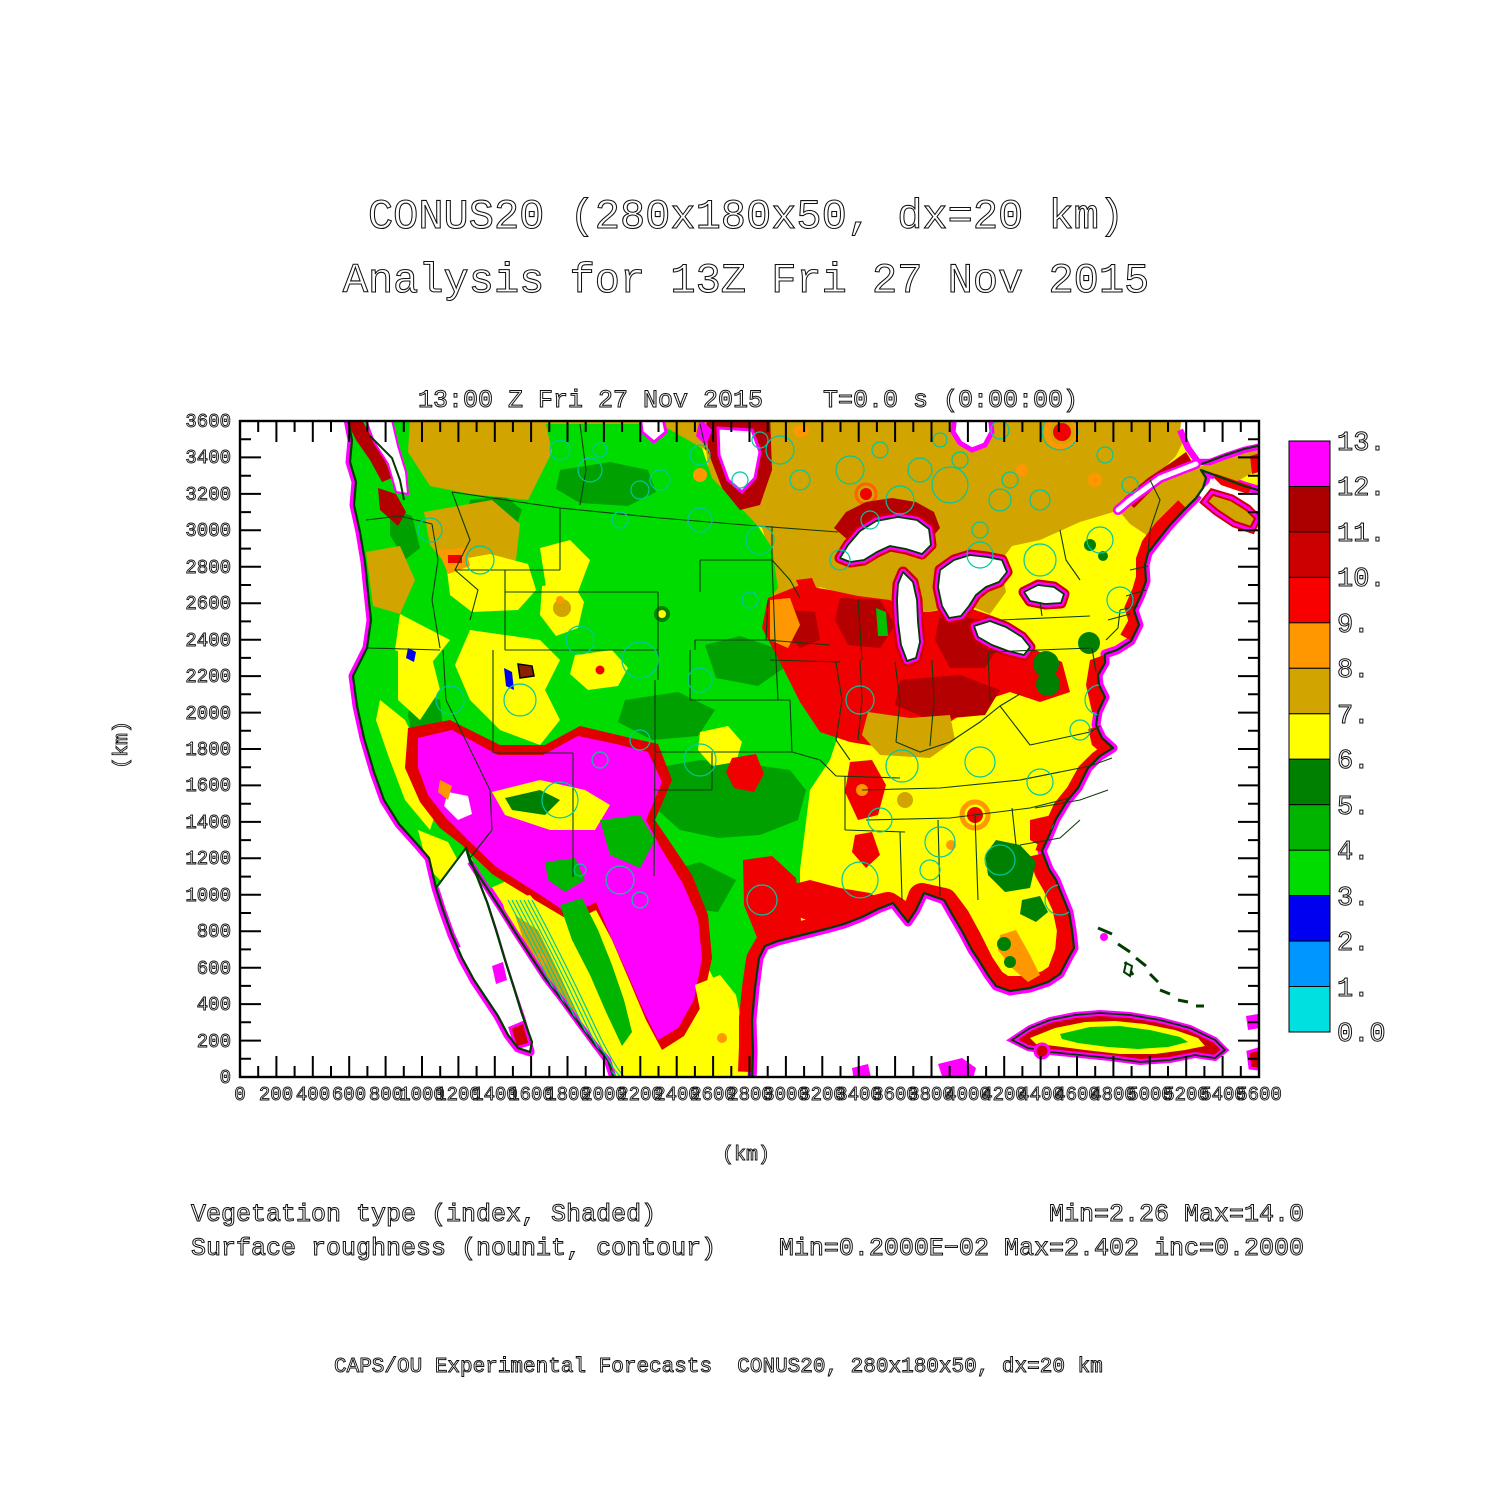 Image resolution: width=1500 pixels, height=1500 pixels. I want to click on svg-text: 13., so click(1361, 444).